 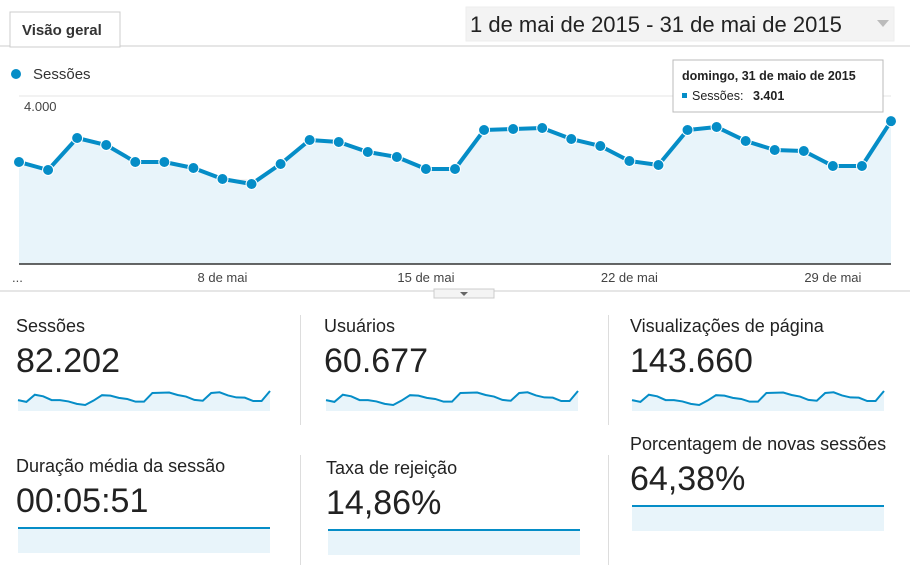 I want to click on metric-name: Duração média da sessão, so click(x=121, y=466).